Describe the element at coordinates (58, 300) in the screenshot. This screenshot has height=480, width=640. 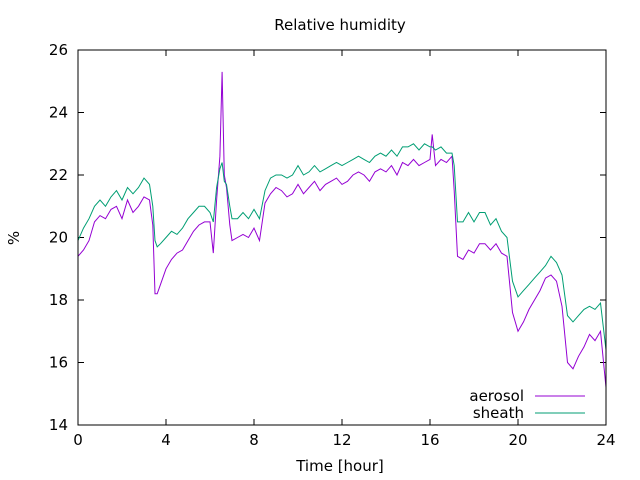
I see `y-tick-label: 18` at that location.